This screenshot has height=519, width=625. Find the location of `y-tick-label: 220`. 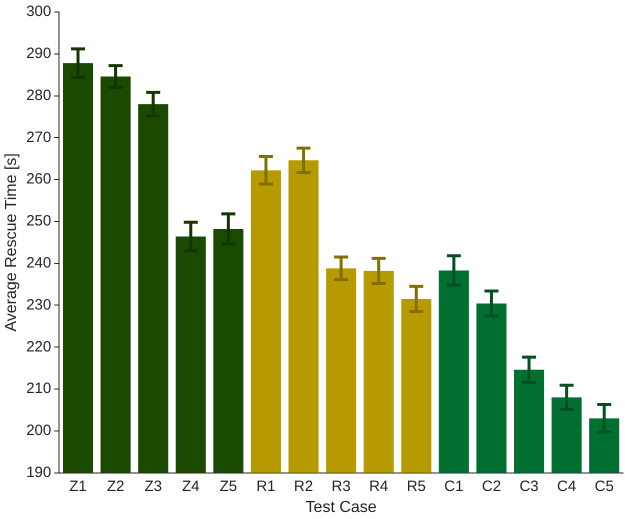

y-tick-label: 220 is located at coordinates (39, 347).